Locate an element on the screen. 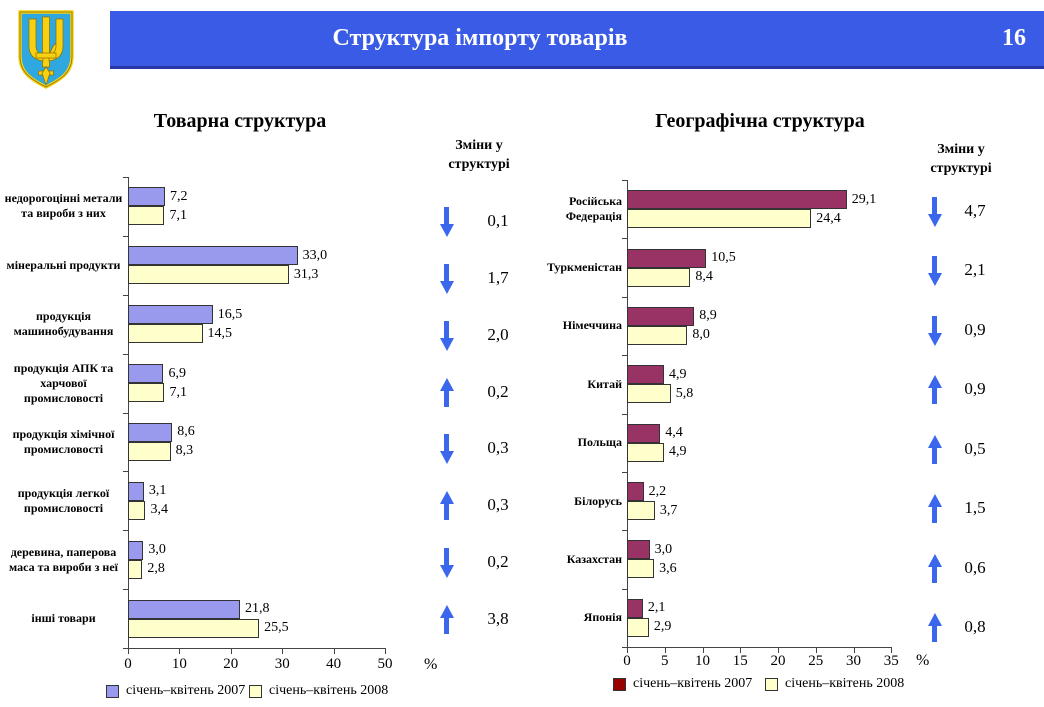 This screenshot has height=707, width=1044. bar-value-label: 8,4 is located at coordinates (704, 277).